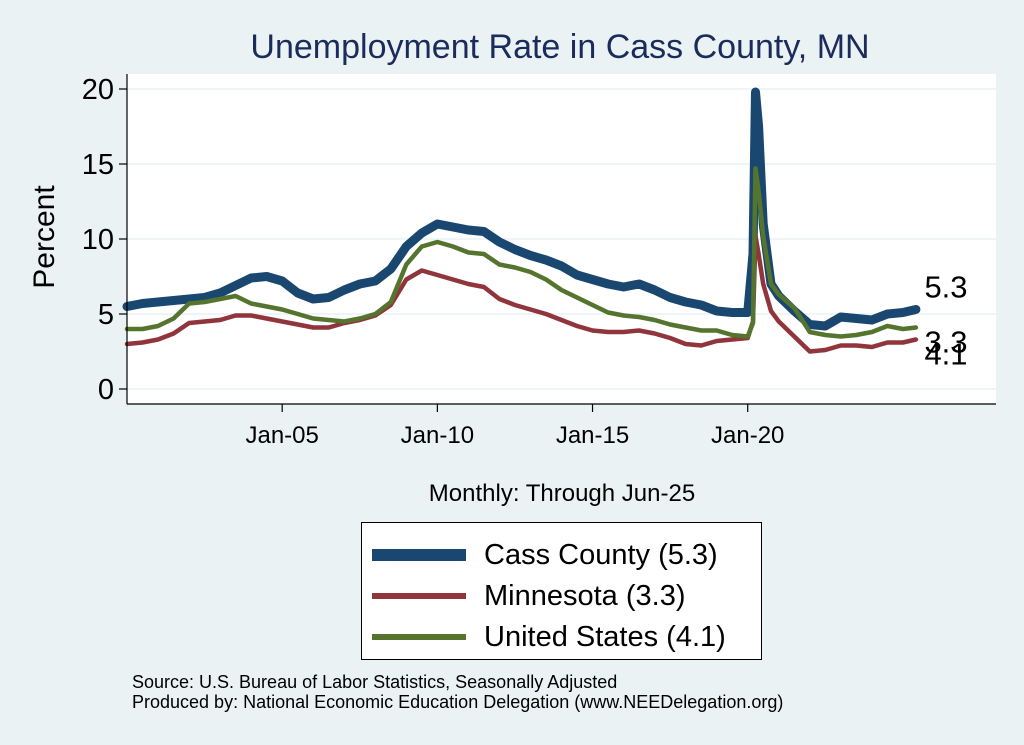 This screenshot has height=745, width=1024. I want to click on y-tick-label: 20, so click(98, 90).